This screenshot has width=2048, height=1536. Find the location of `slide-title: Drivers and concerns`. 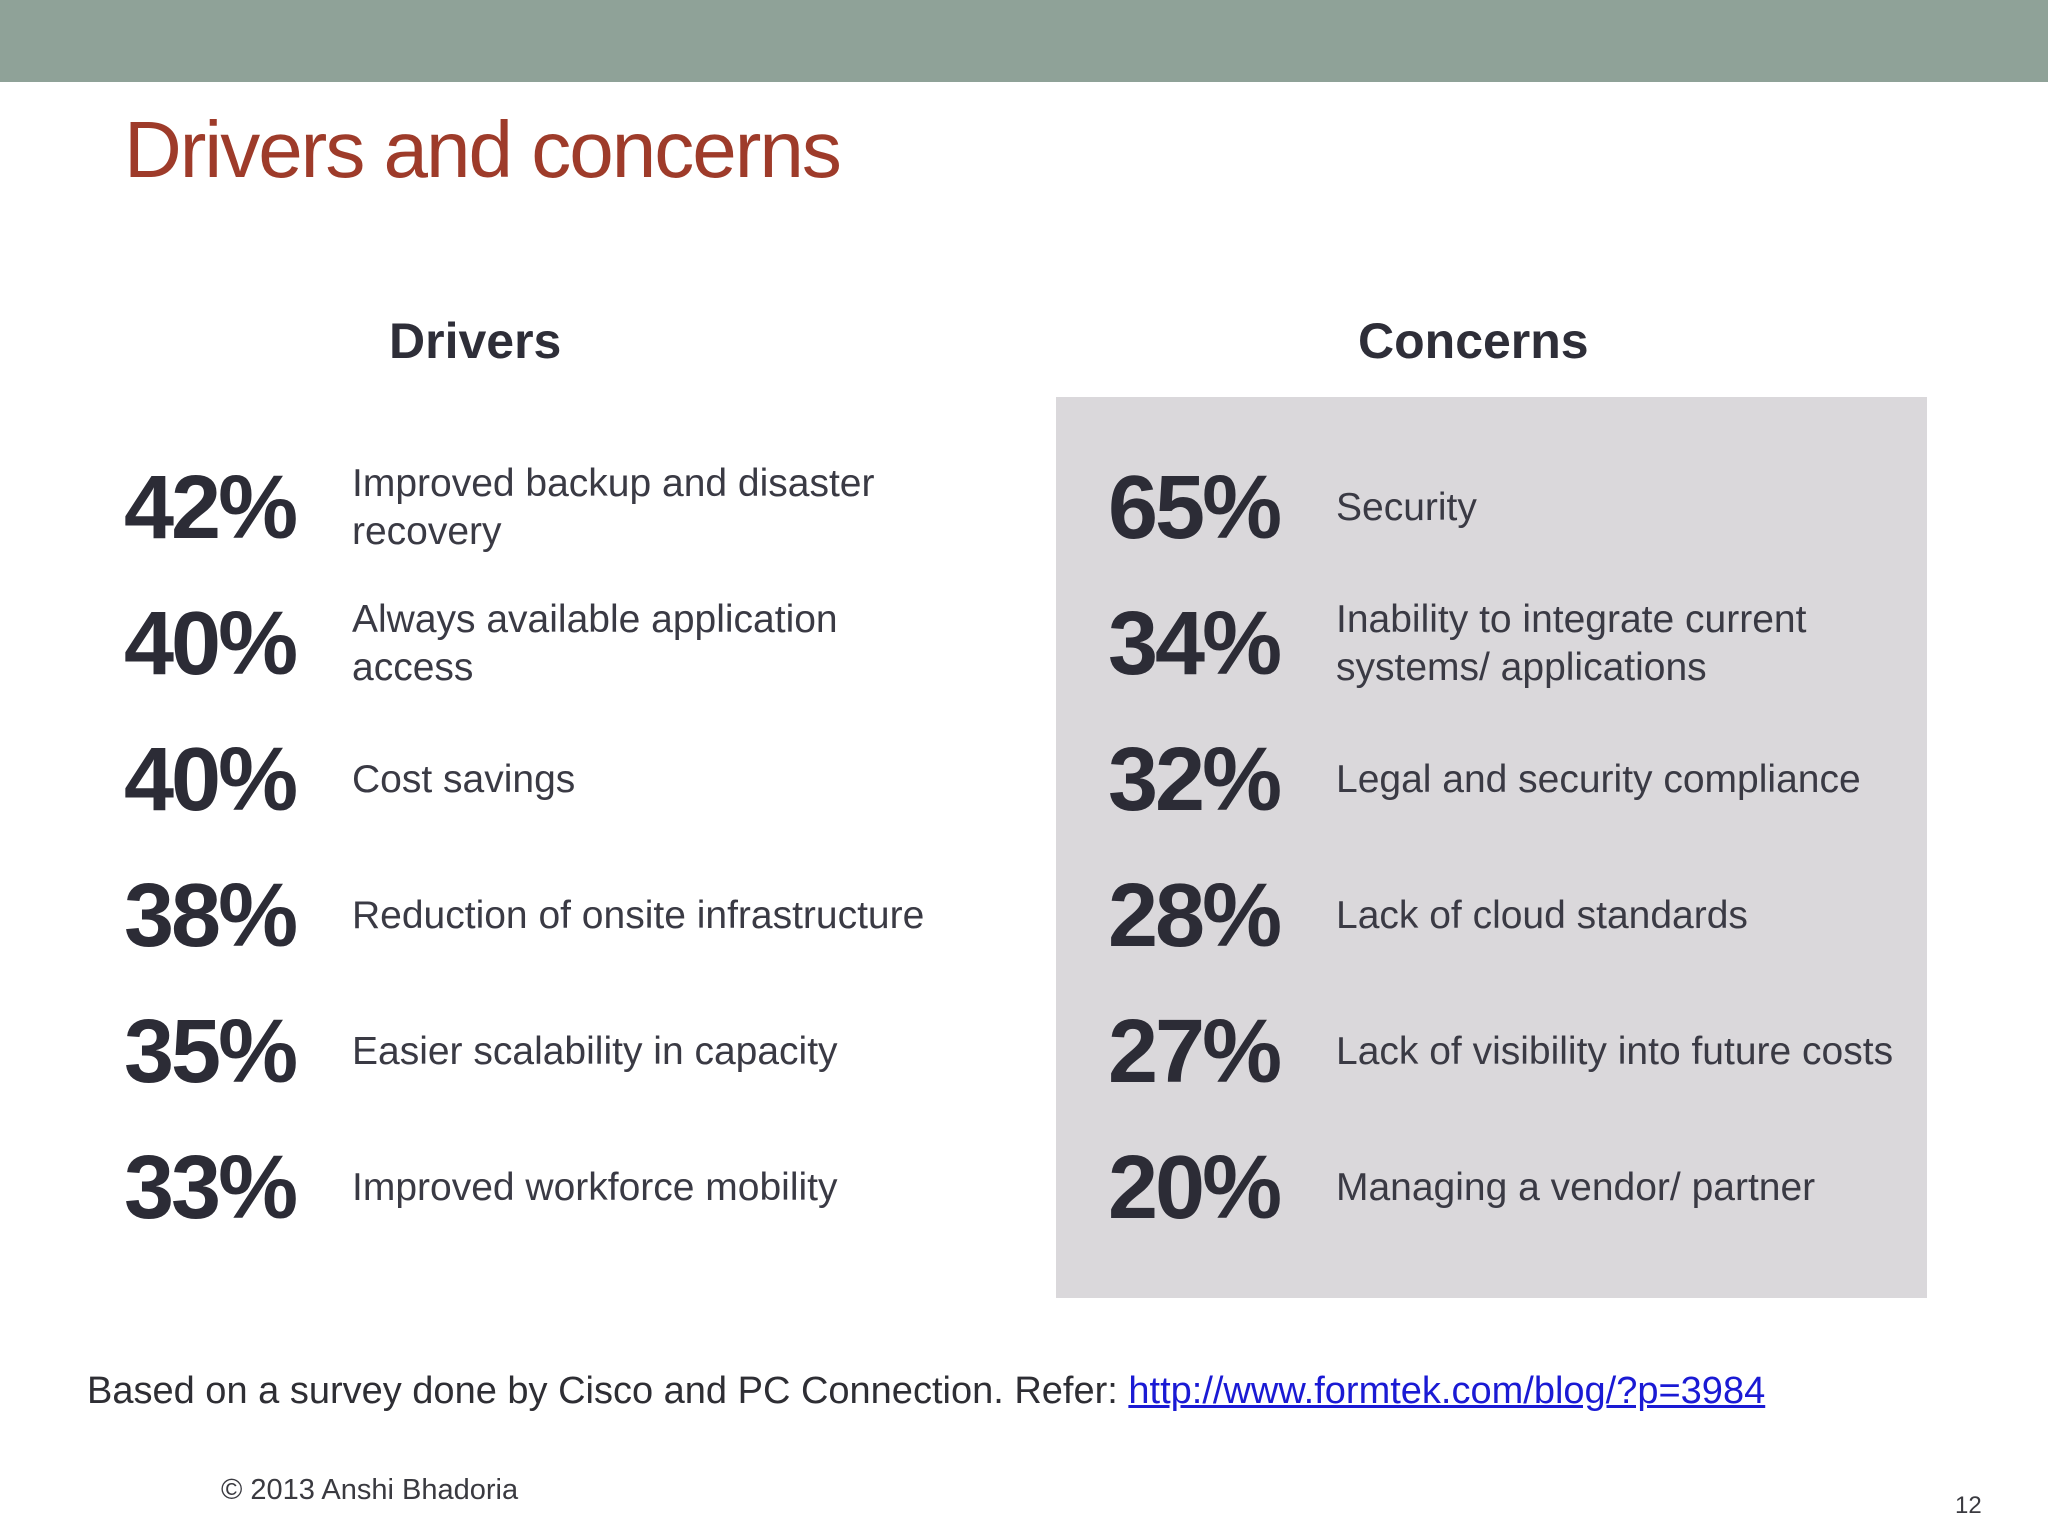

slide-title: Drivers and concerns is located at coordinates (483, 149).